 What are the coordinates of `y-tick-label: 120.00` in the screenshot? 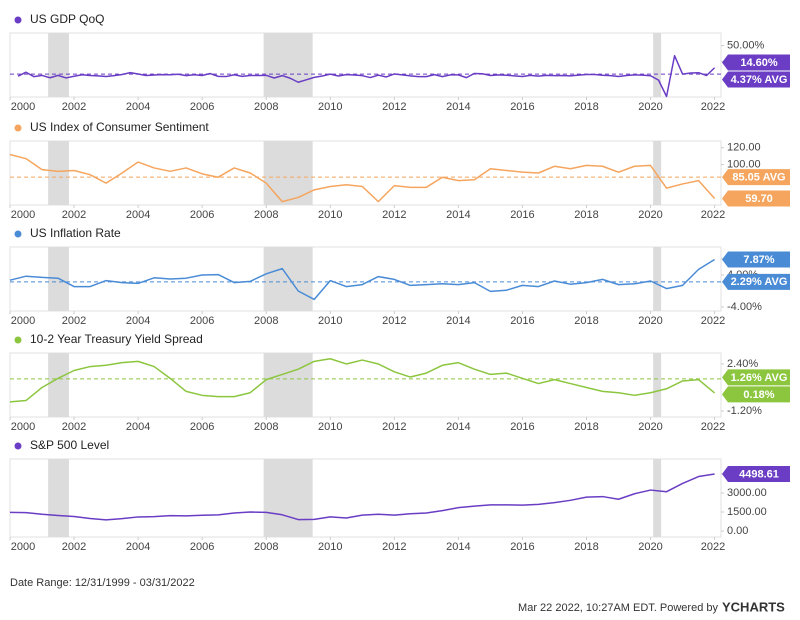 It's located at (744, 148).